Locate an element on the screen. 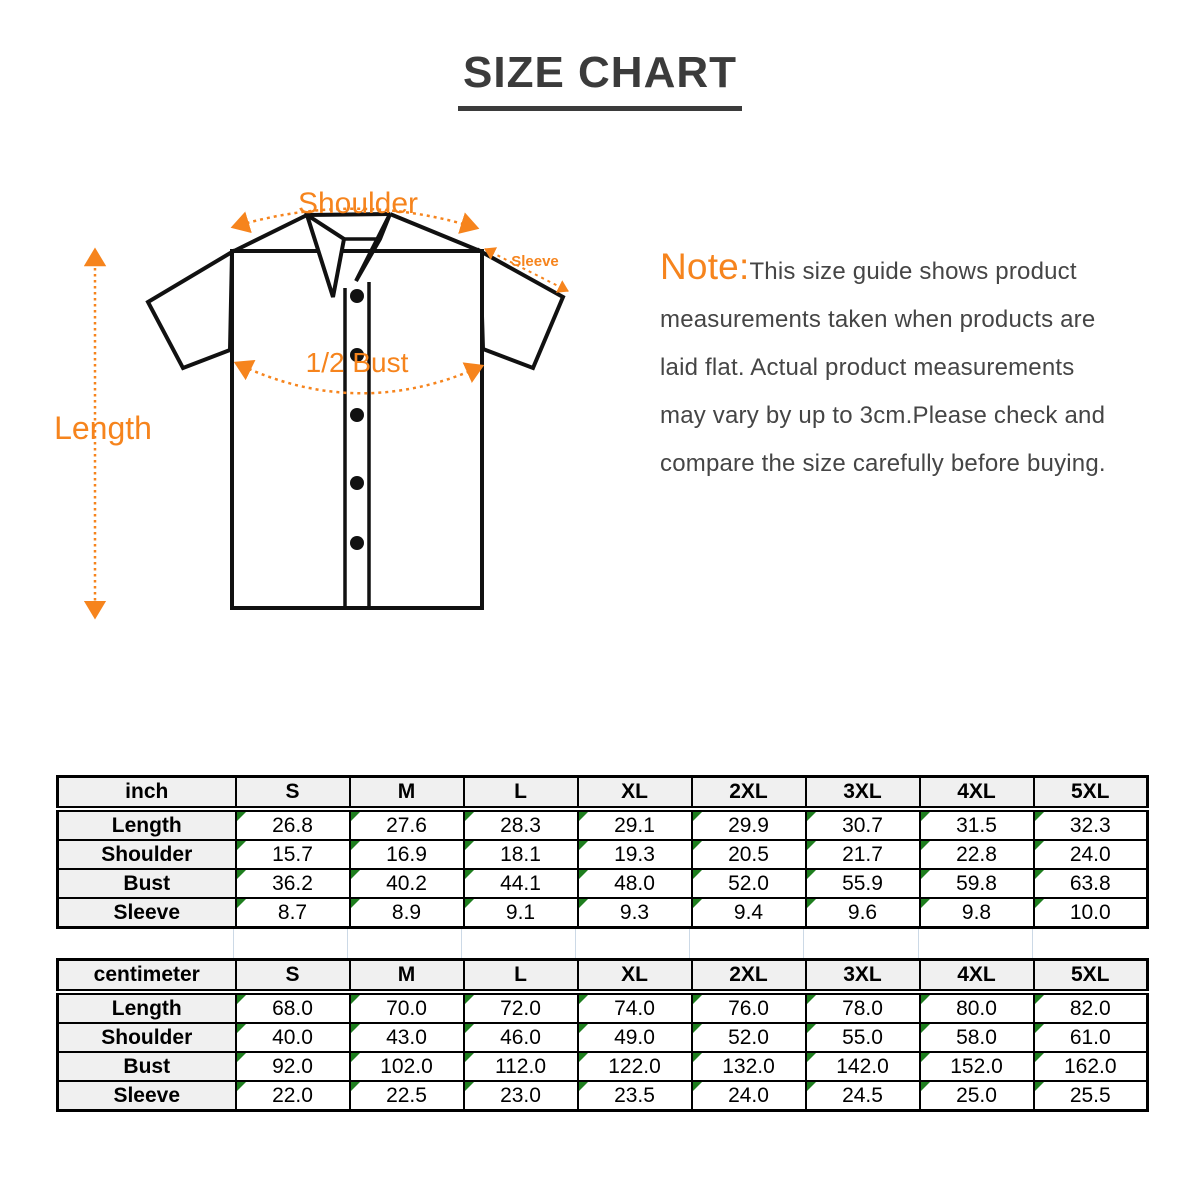  measure-value-cell: 102.0 is located at coordinates (406, 1066).